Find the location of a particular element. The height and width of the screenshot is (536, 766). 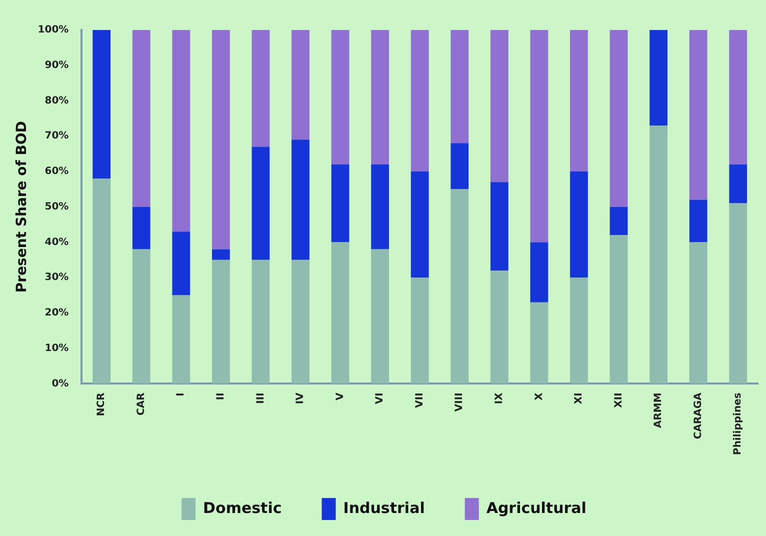

x-tick-label: IX is located at coordinates (500, 398).